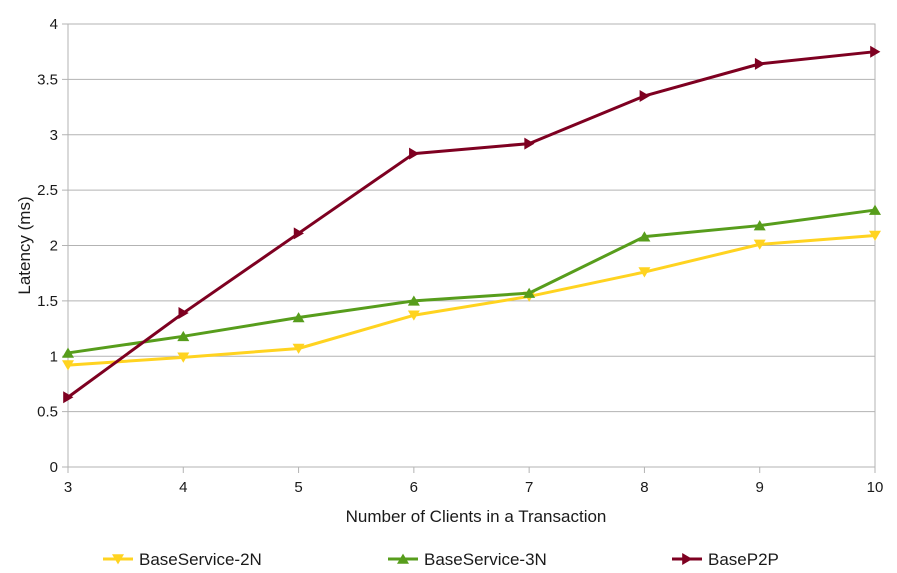 This screenshot has height=573, width=897. What do you see at coordinates (414, 487) in the screenshot?
I see `x-tick-label-6: 6` at bounding box center [414, 487].